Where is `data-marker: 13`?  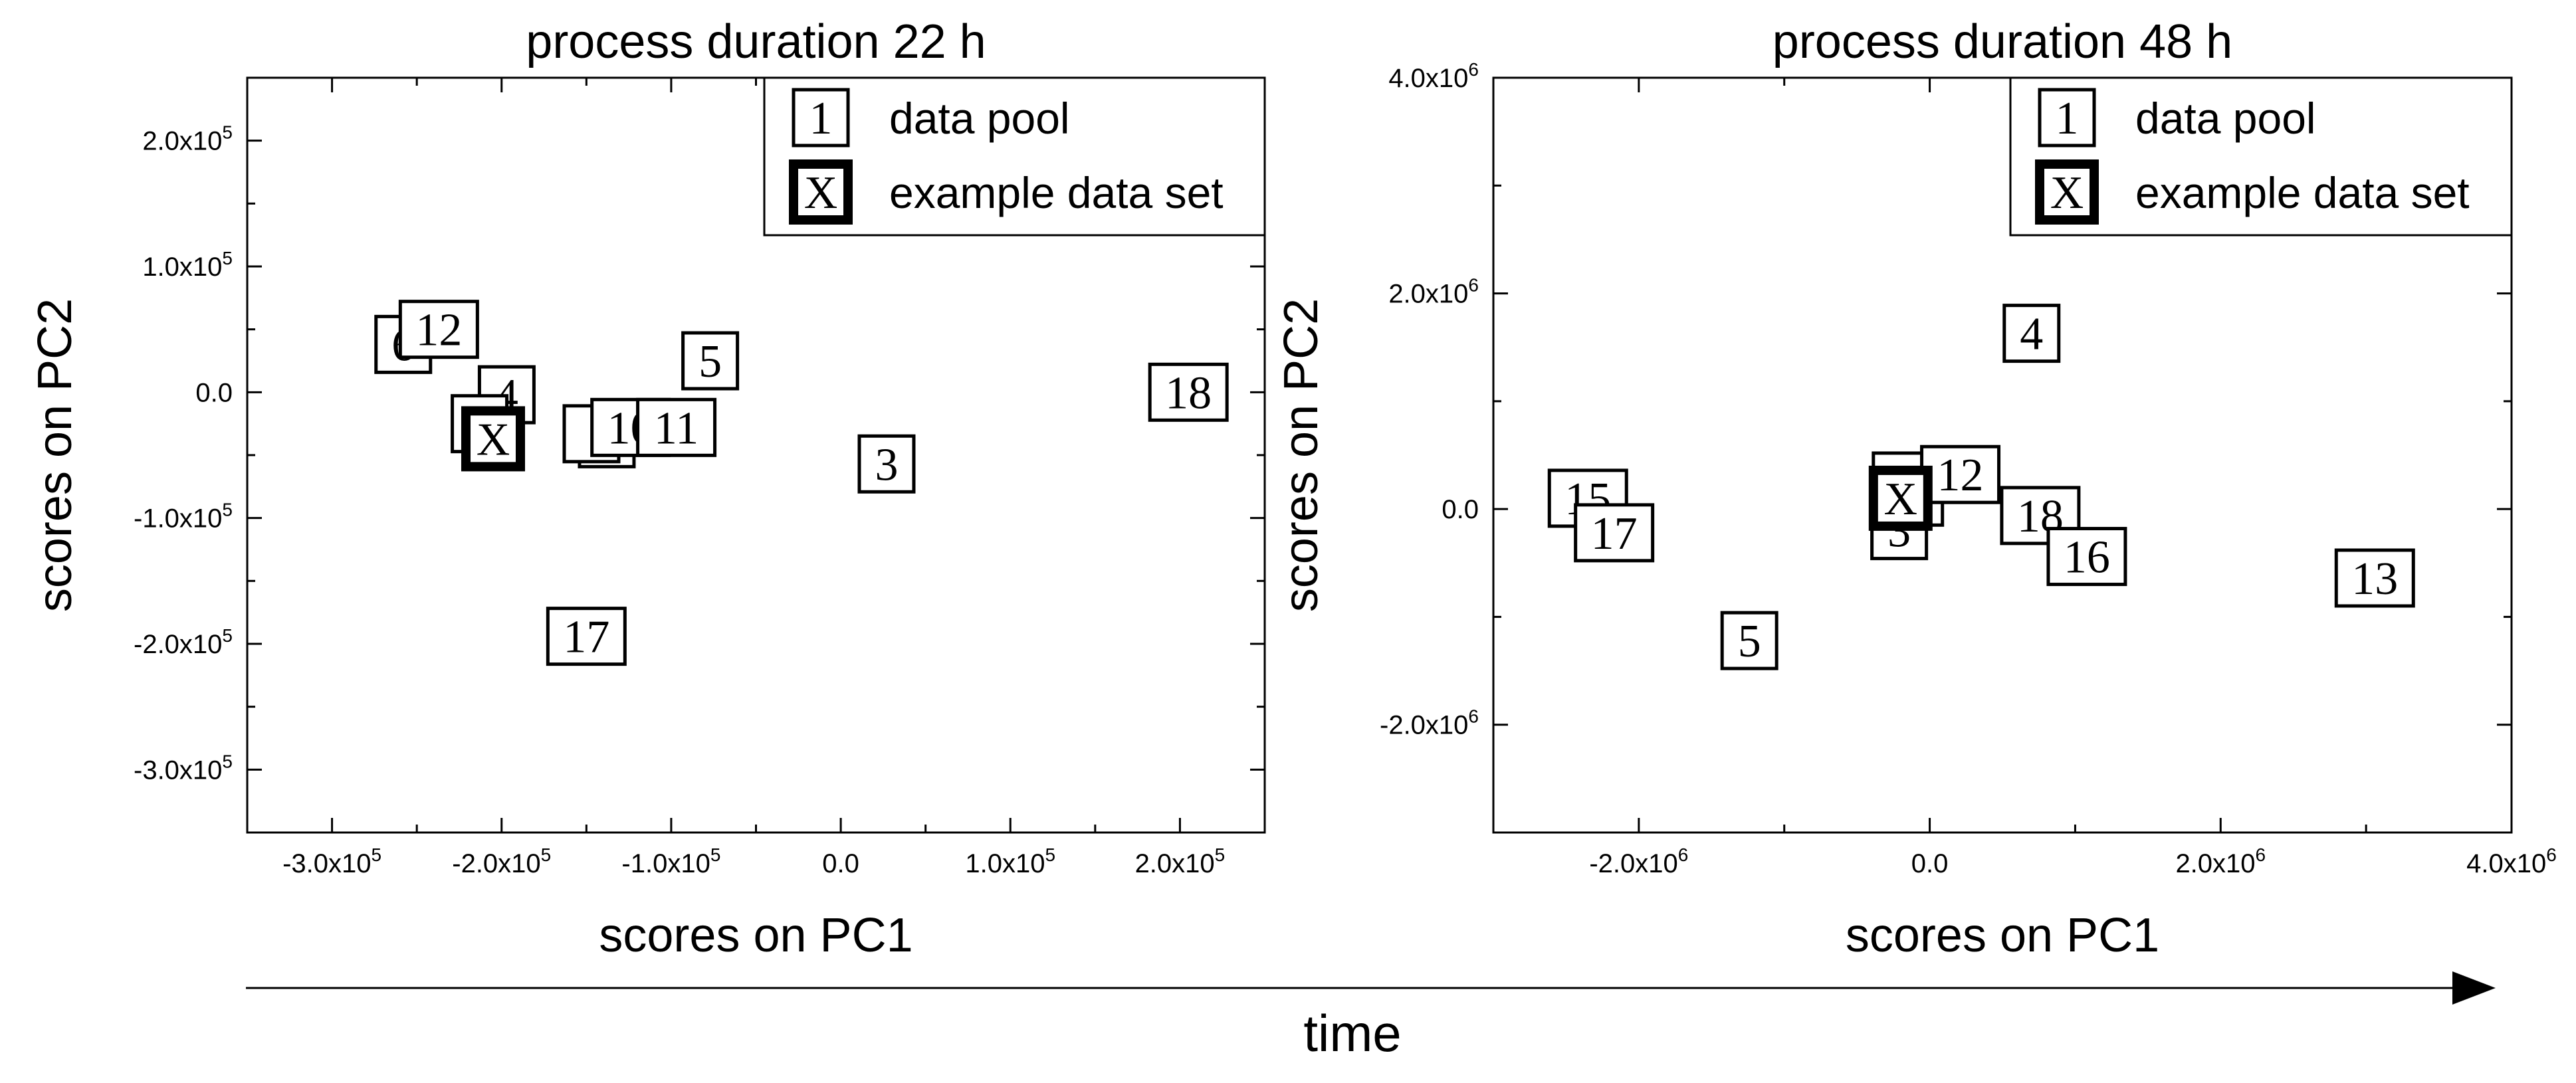 data-marker: 13 is located at coordinates (2374, 578).